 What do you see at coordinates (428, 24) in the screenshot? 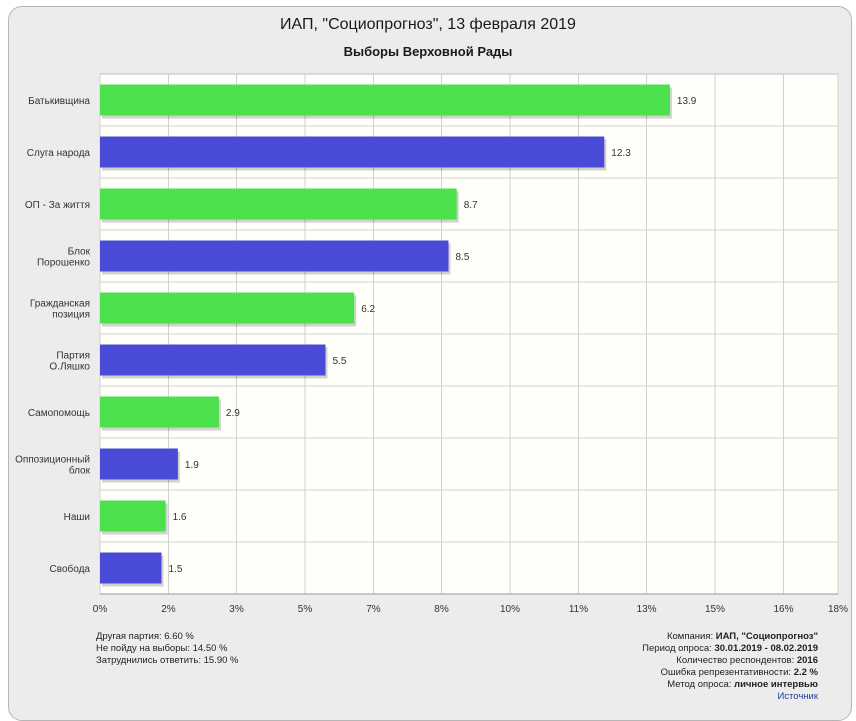
I see `chart-title: ИАП, "Социопрогноз", 13 февраля 2019` at bounding box center [428, 24].